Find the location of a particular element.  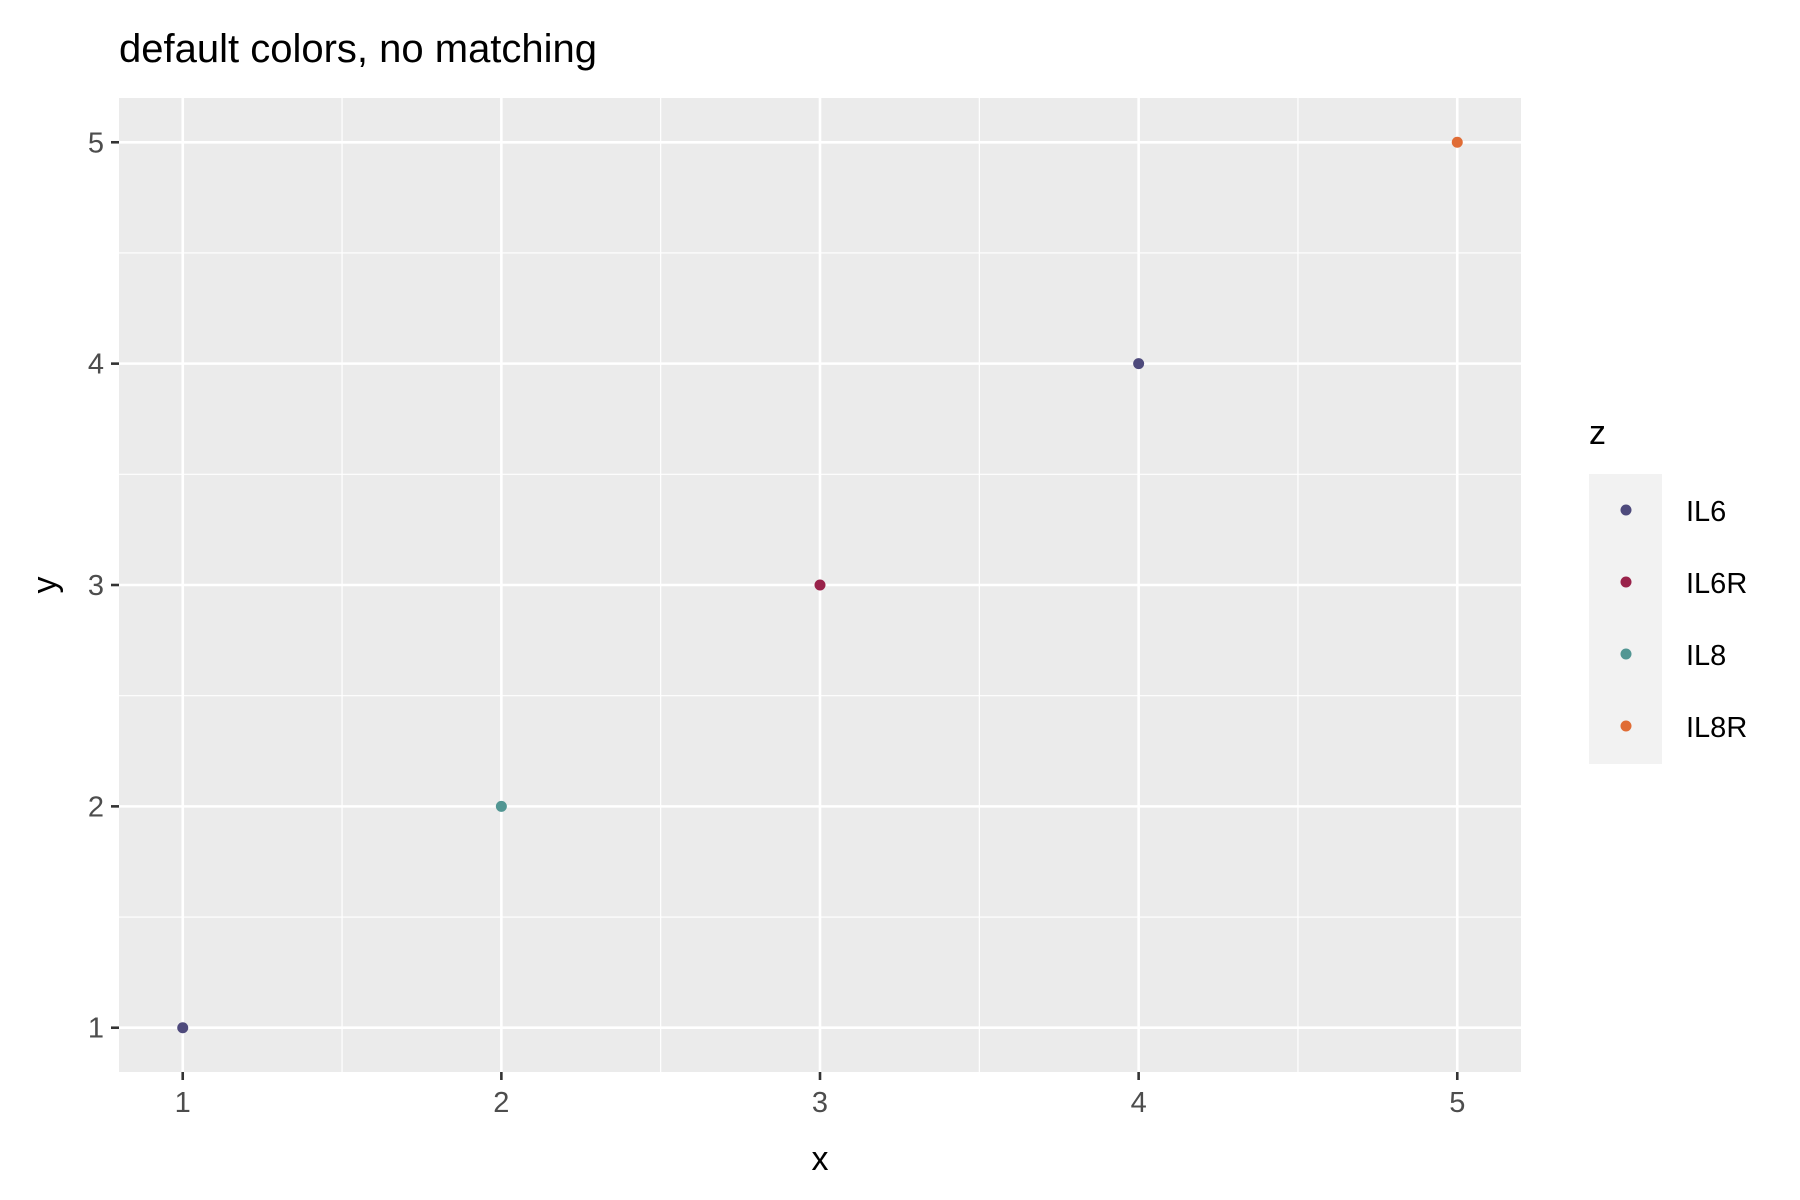

x-tick-label: 2 is located at coordinates (501, 1103).